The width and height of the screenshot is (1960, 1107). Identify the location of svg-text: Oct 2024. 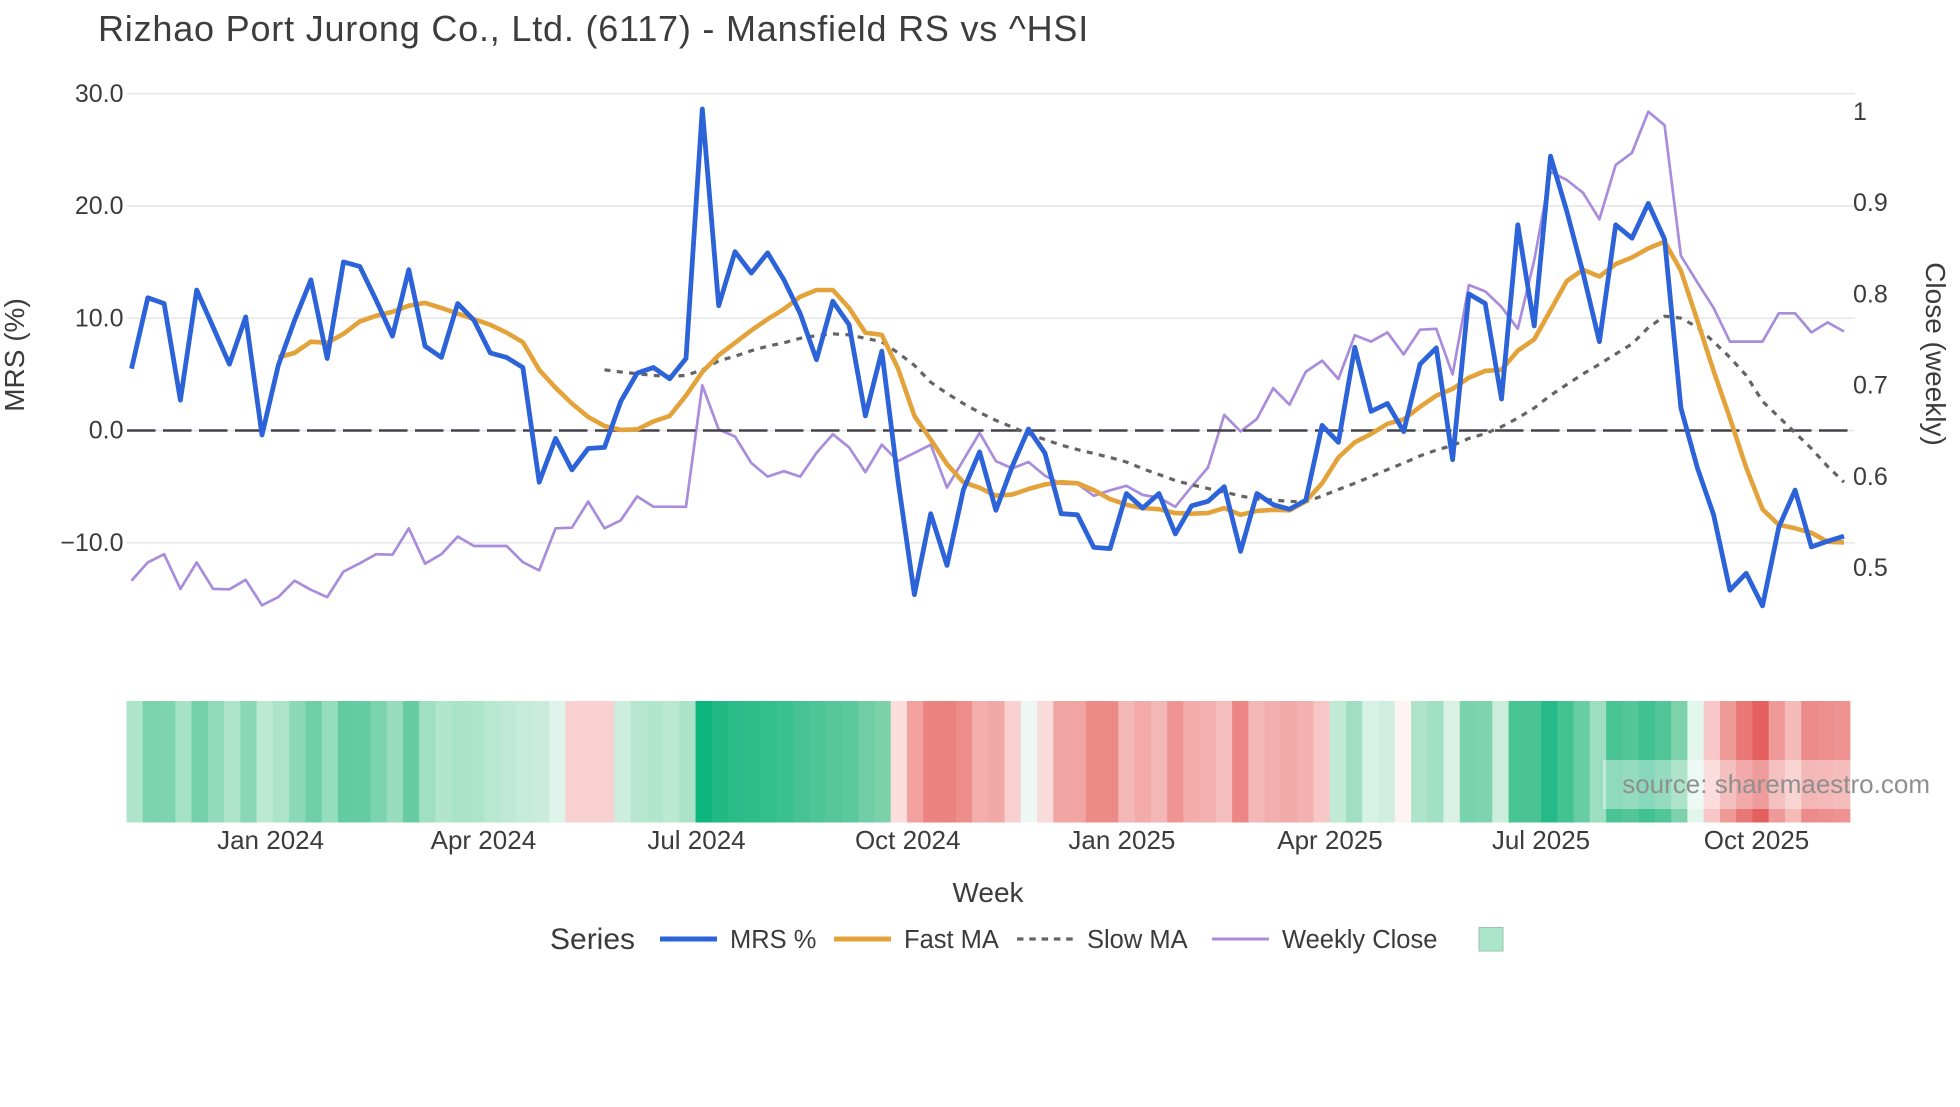
(908, 840).